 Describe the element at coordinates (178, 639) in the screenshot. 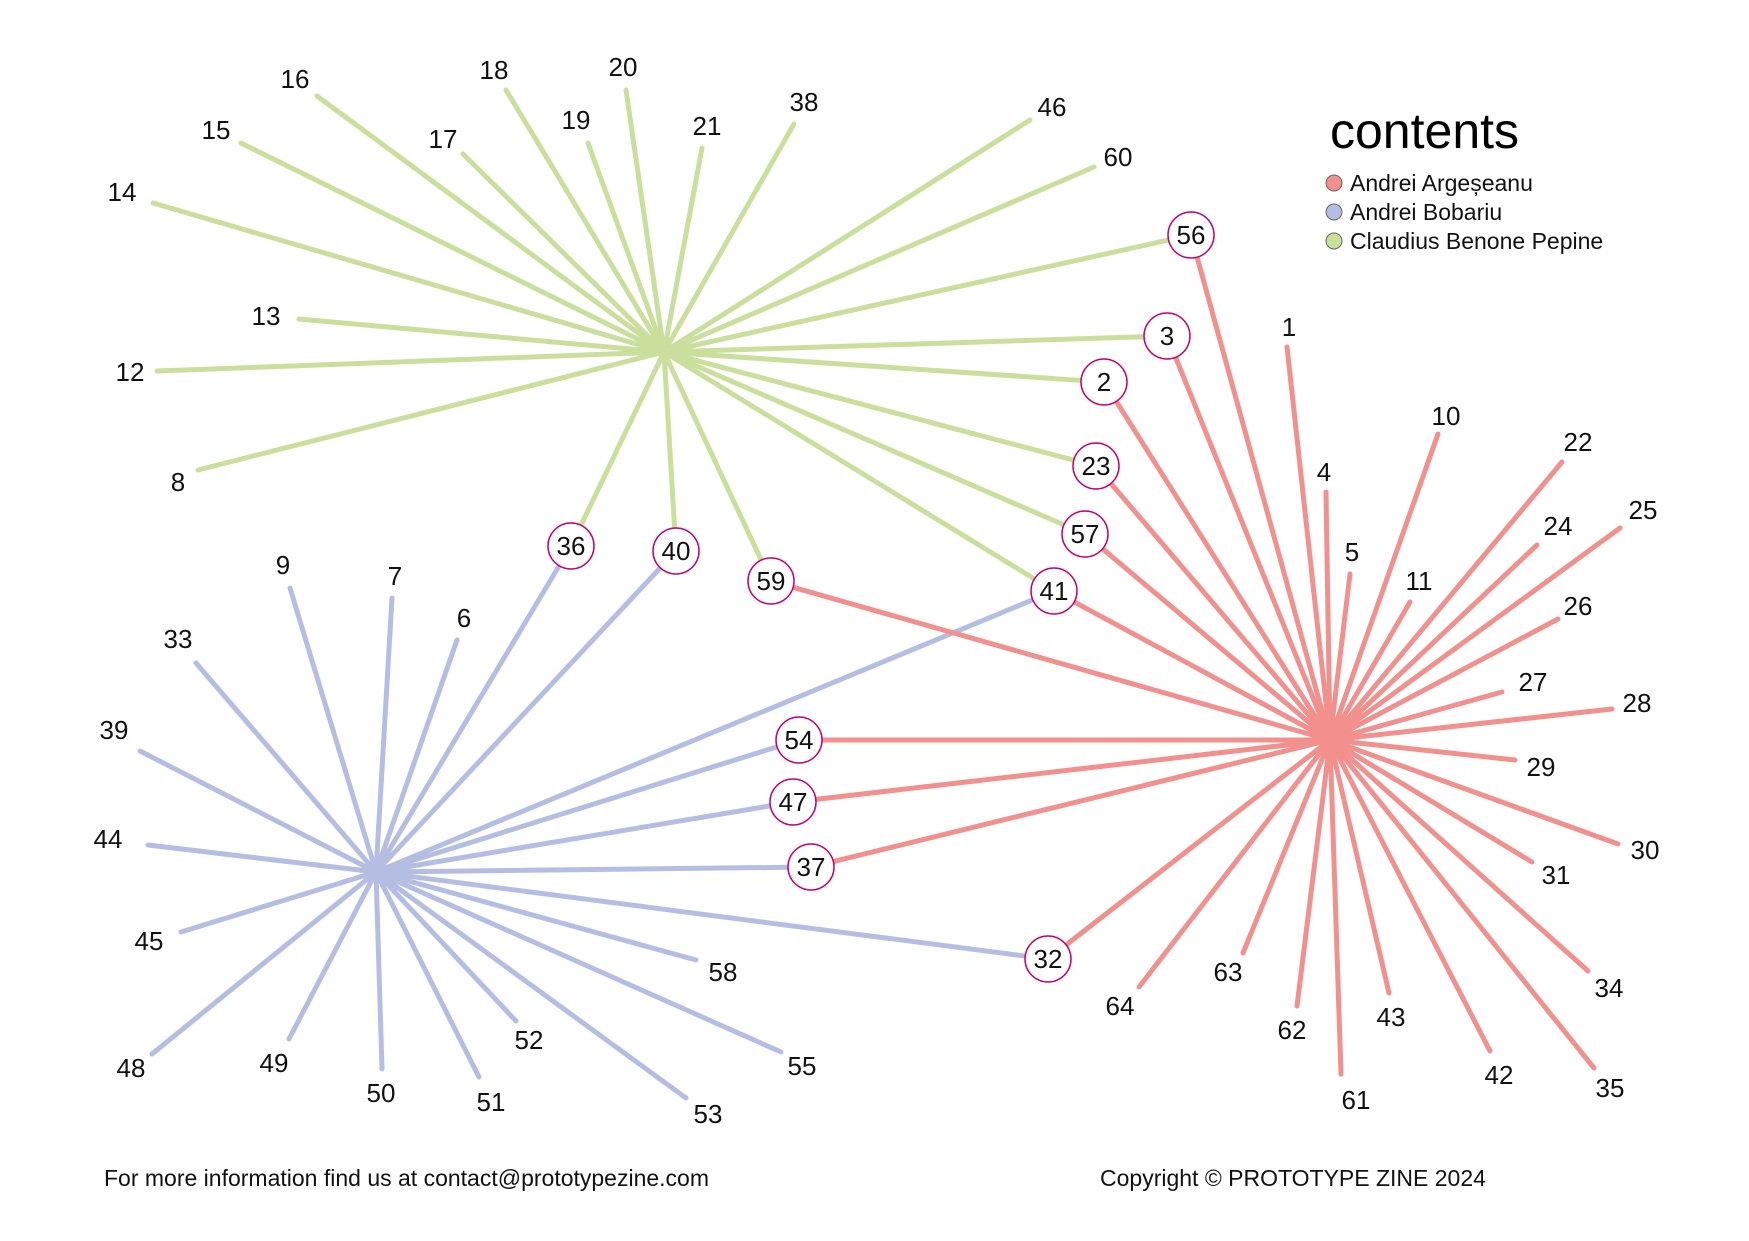

I see `node-33: 33` at that location.